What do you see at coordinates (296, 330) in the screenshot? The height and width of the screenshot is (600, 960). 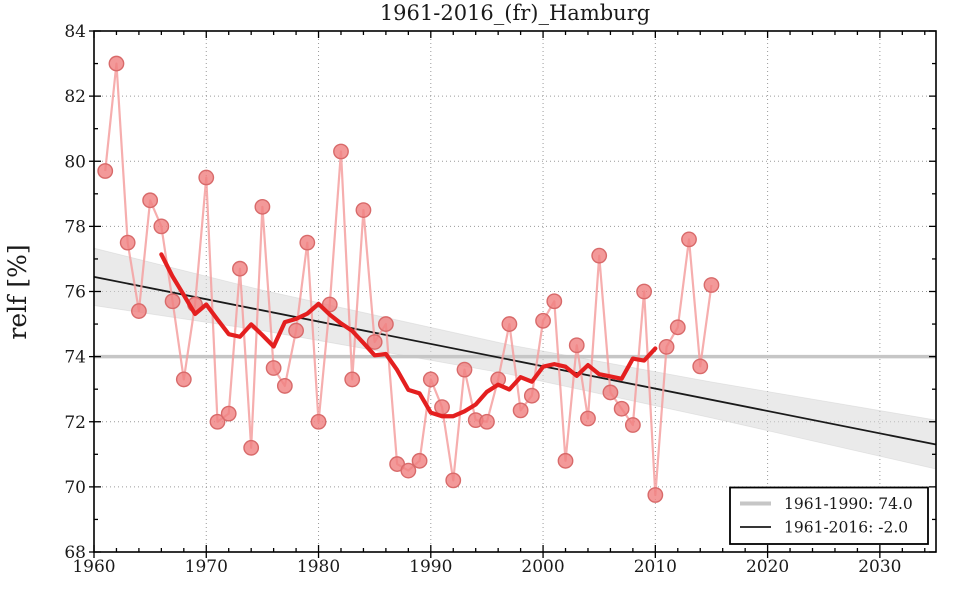 I see `data-point-1978` at bounding box center [296, 330].